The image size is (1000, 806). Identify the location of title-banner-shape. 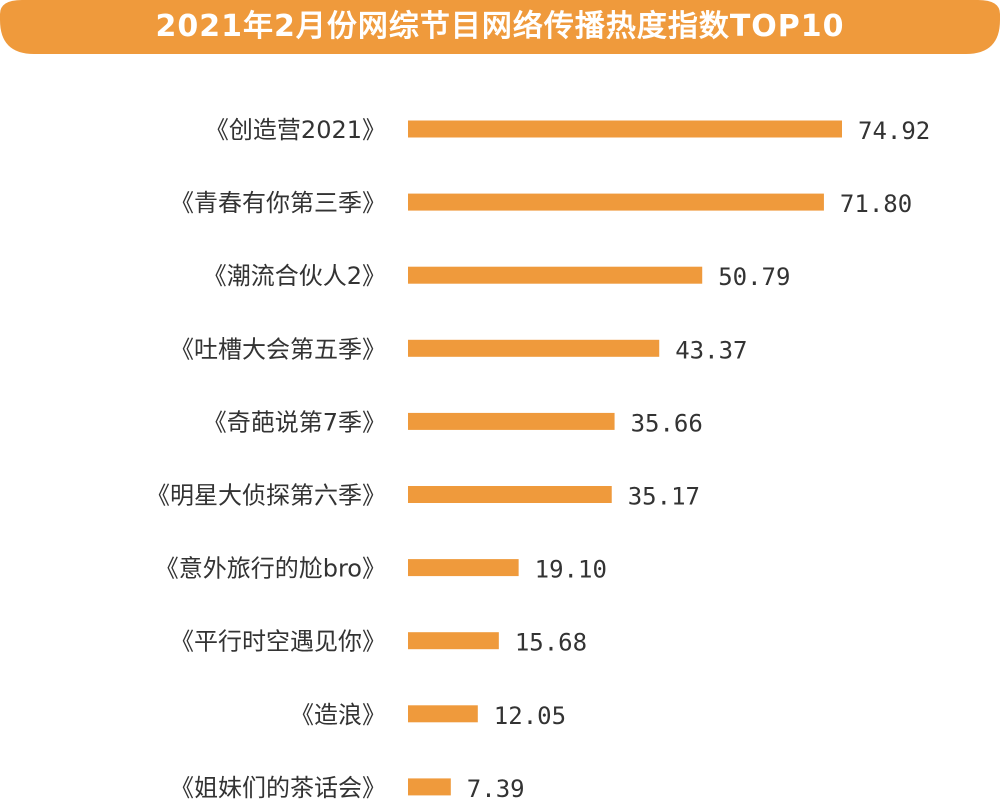
(500, 27).